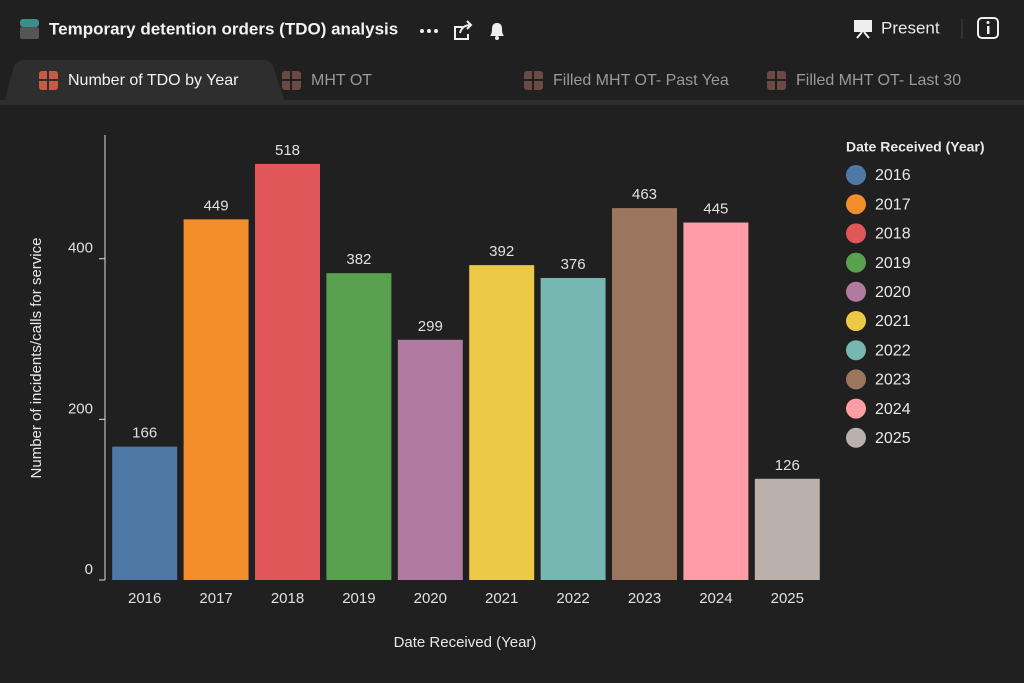 This screenshot has width=1024, height=683. Describe the element at coordinates (893, 350) in the screenshot. I see `legend-label: 2022` at that location.